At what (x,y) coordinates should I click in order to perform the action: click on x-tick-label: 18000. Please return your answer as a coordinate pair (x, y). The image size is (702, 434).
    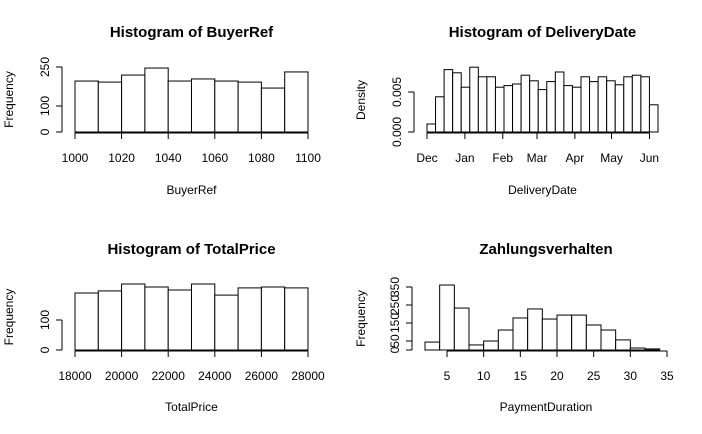
    Looking at the image, I should click on (75, 376).